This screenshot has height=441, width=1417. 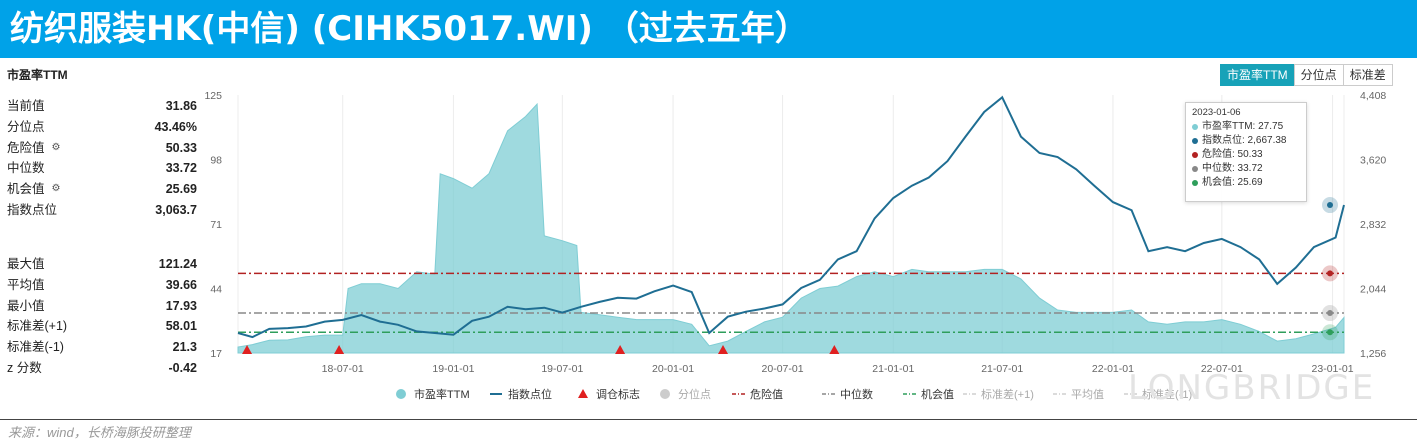 I want to click on stat-label-text: 机会值, so click(x=26, y=189).